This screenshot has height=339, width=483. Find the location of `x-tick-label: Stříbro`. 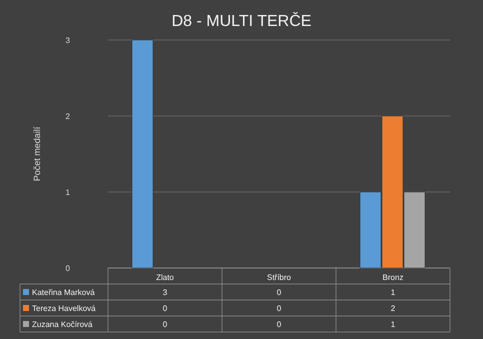

x-tick-label: Stříbro is located at coordinates (279, 277).